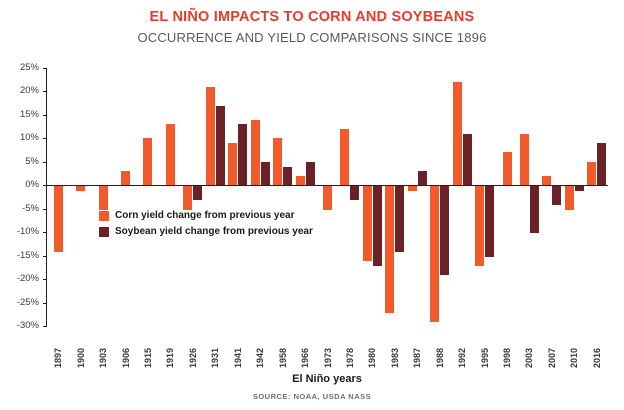 This screenshot has height=410, width=624. Describe the element at coordinates (367, 224) in the screenshot. I see `bar-corn-1980` at that location.